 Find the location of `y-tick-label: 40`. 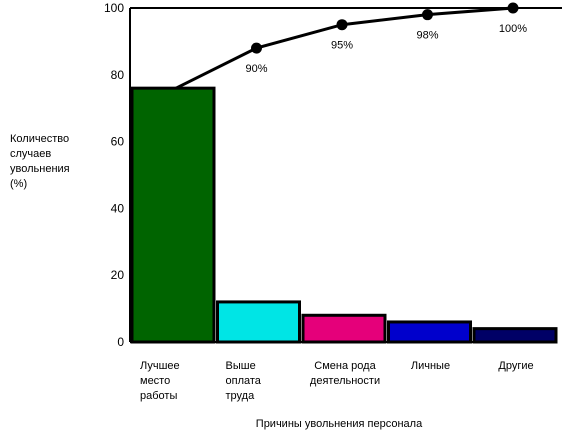

y-tick-label: 40 is located at coordinates (118, 208).